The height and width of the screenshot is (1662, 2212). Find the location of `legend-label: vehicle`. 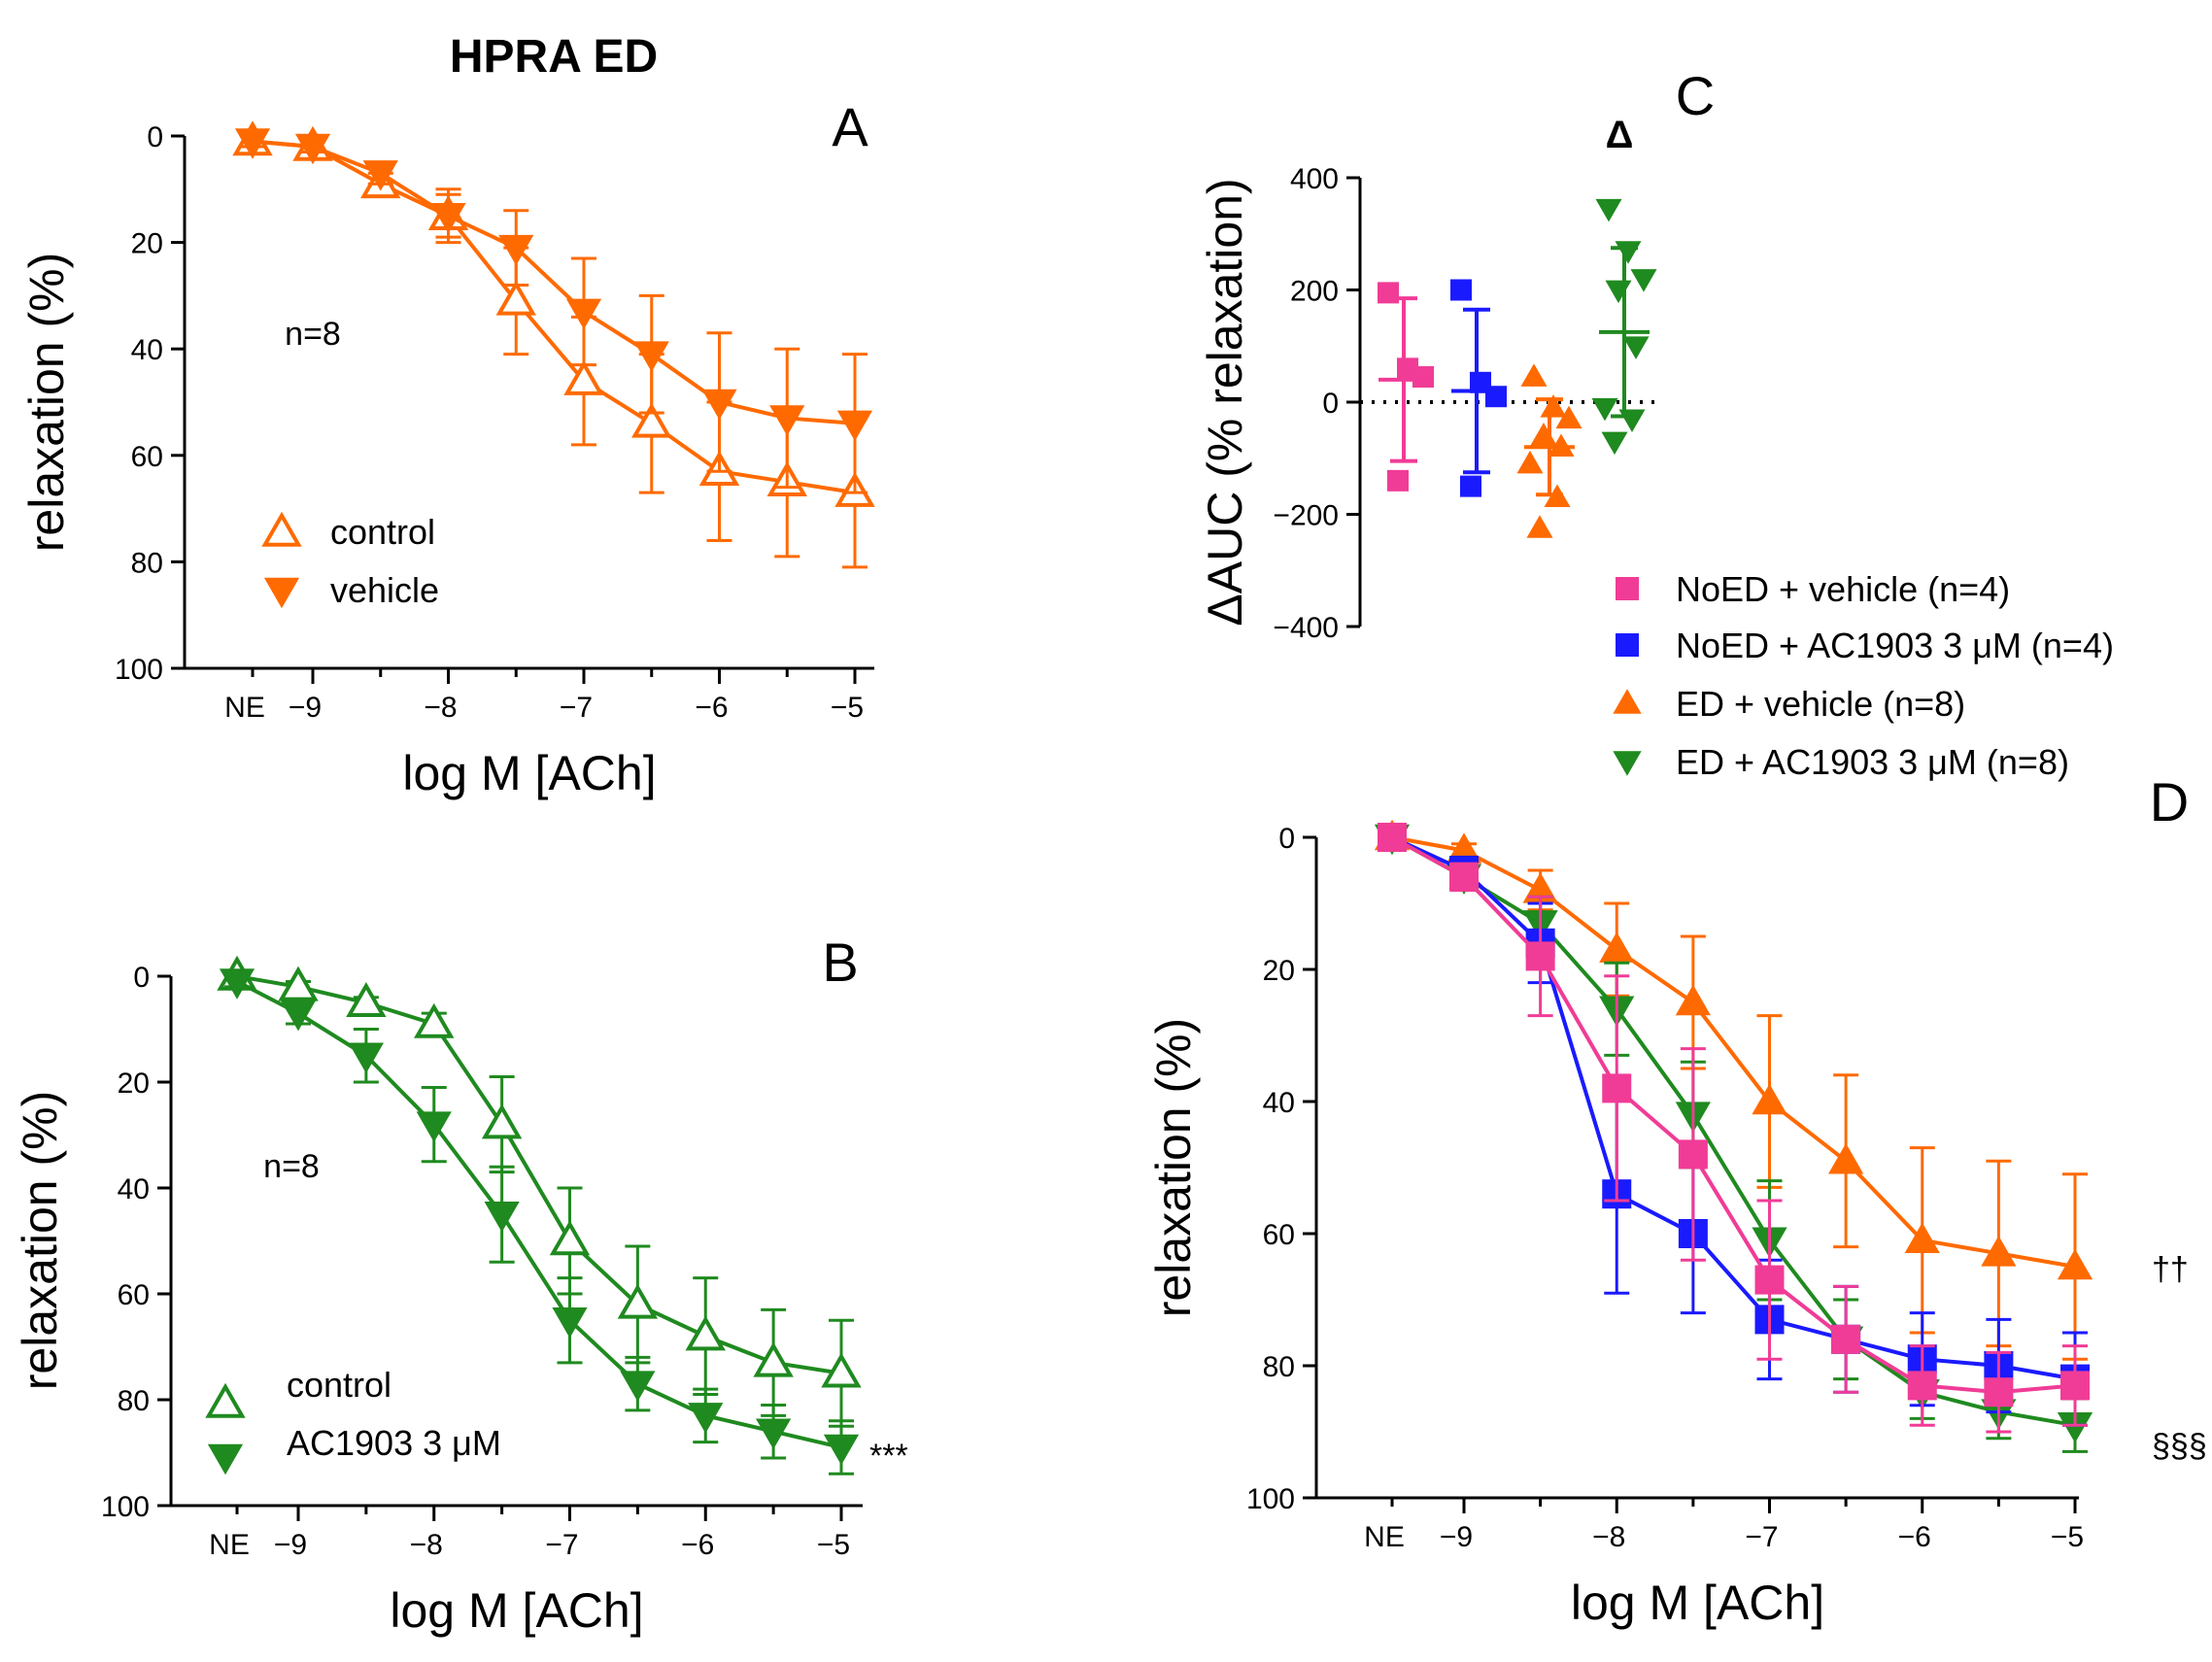

legend-label: vehicle is located at coordinates (384, 590).